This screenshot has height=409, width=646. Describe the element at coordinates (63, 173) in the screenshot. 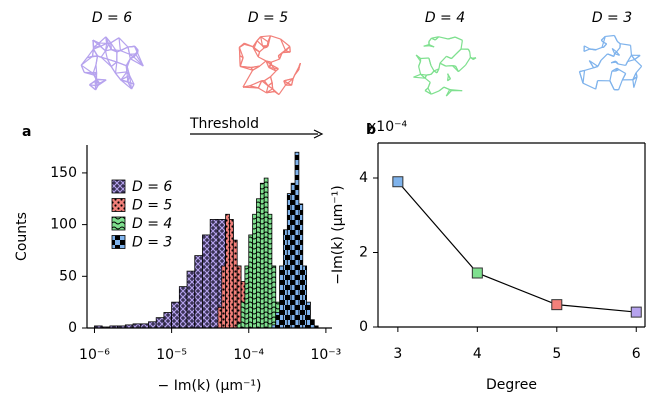

I see `y-tick-label: 150` at that location.